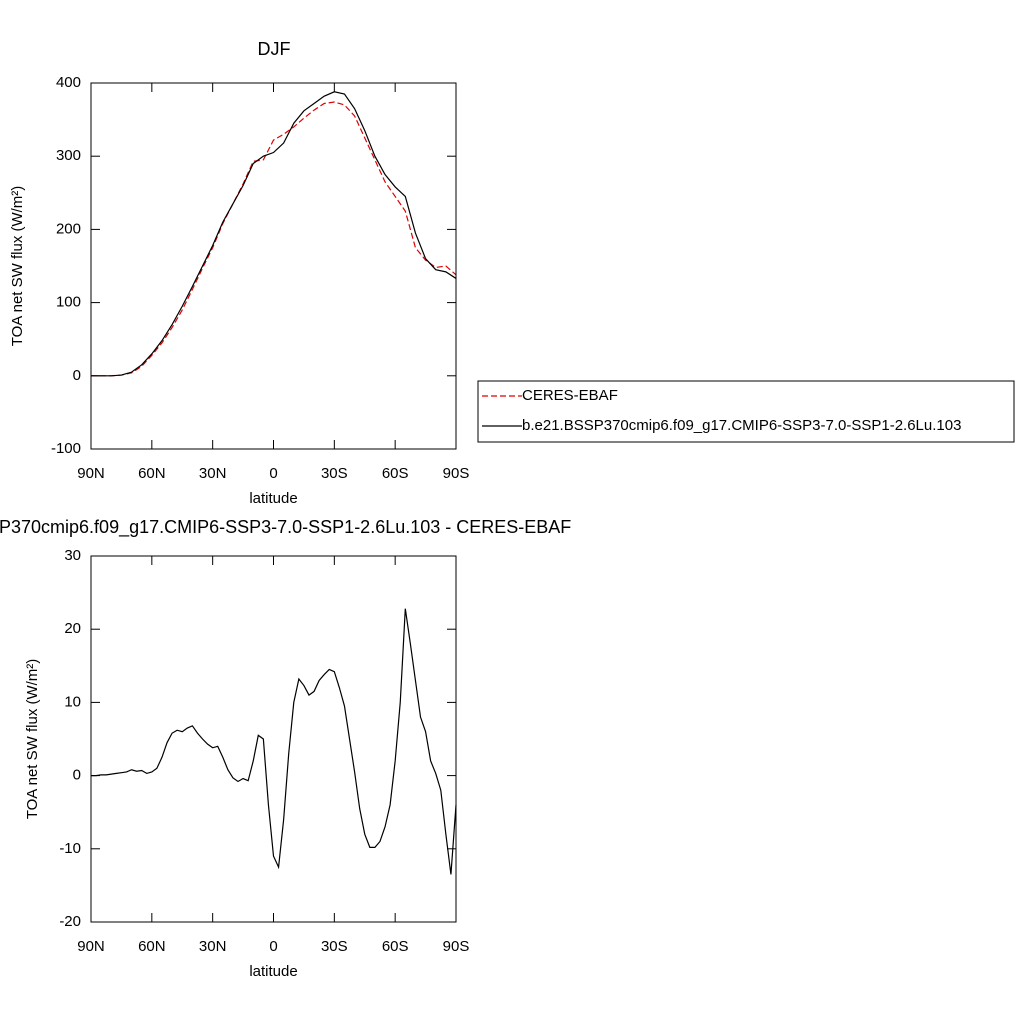  I want to click on y-tick-label: -10, so click(70, 848).